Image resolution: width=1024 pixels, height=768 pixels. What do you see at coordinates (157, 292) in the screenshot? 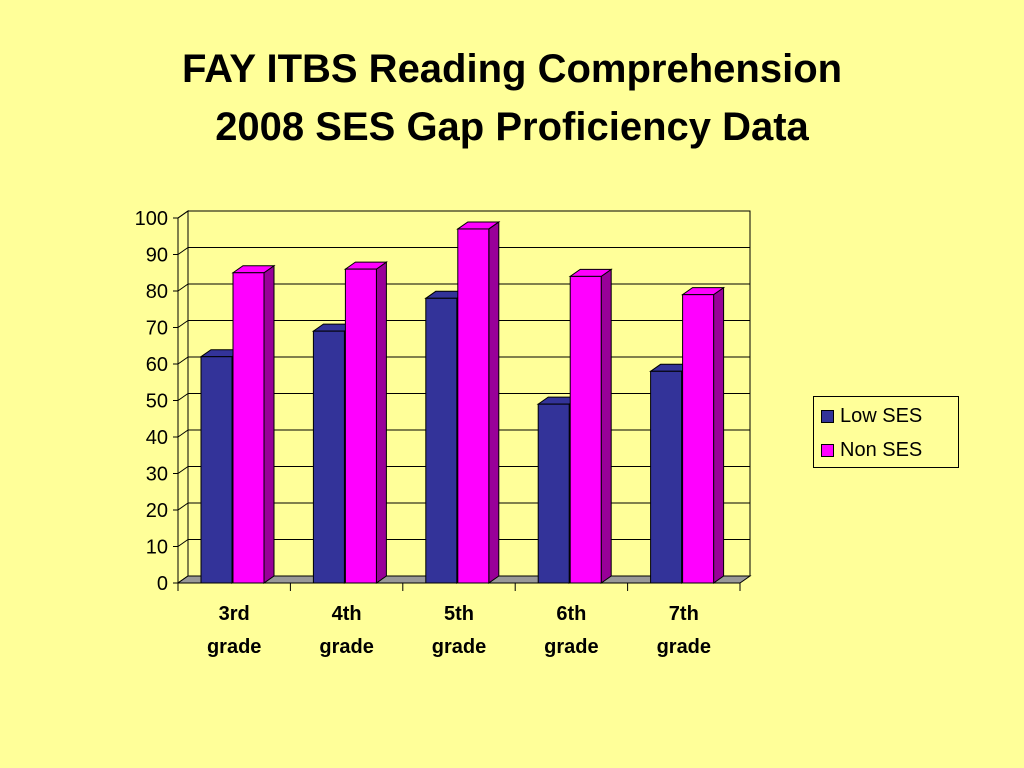
I see `y-tick-label: 80` at bounding box center [157, 292].